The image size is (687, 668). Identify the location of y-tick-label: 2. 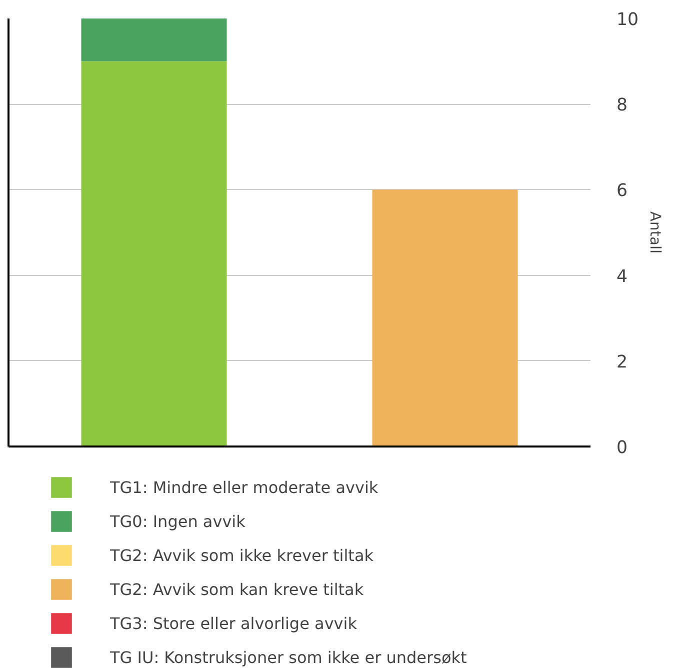
(622, 362).